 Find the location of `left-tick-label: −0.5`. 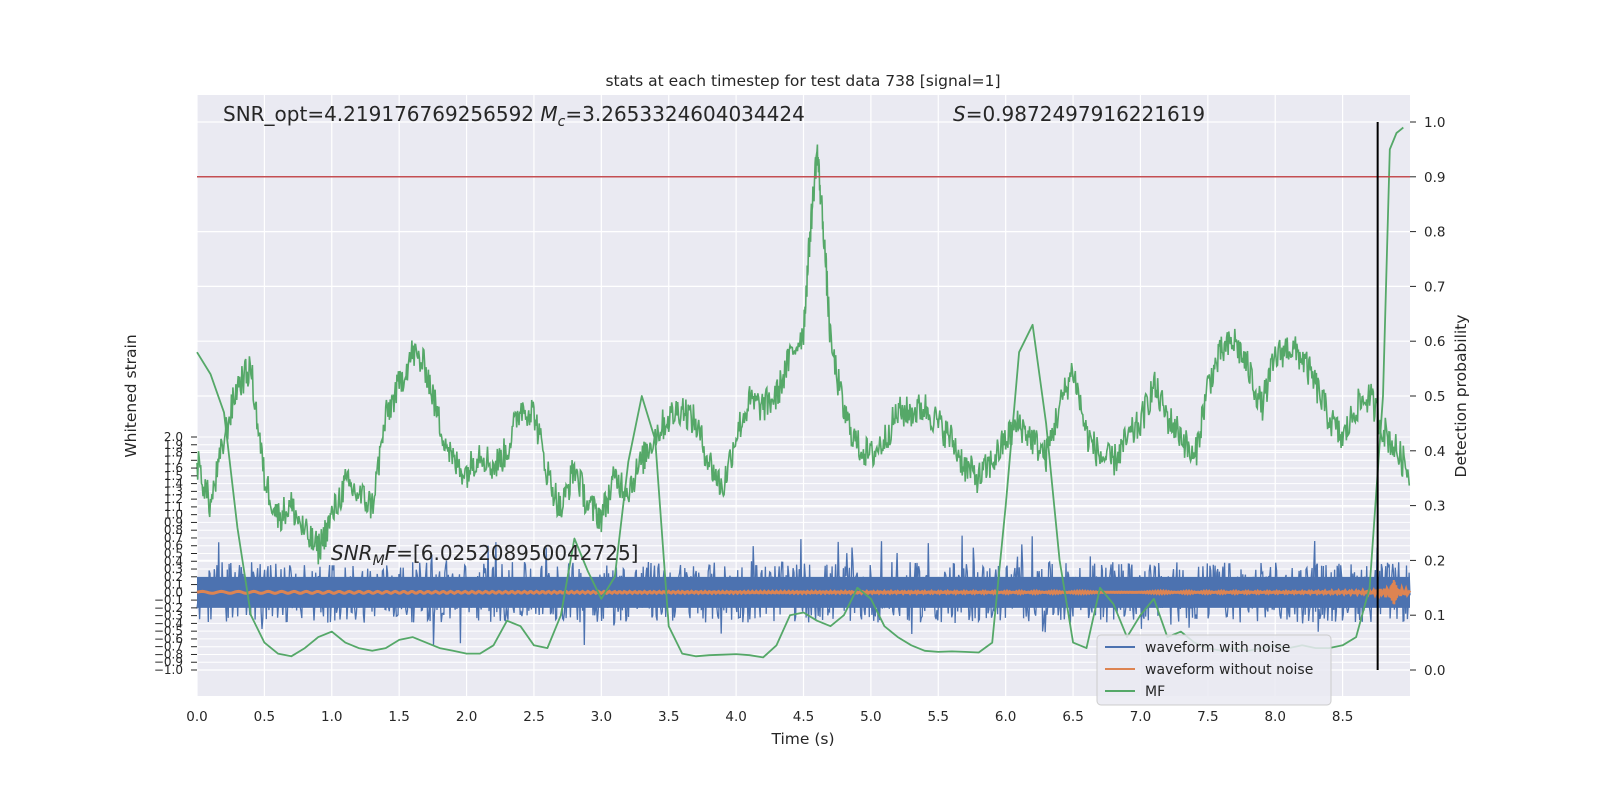

left-tick-label: −0.5 is located at coordinates (168, 631).